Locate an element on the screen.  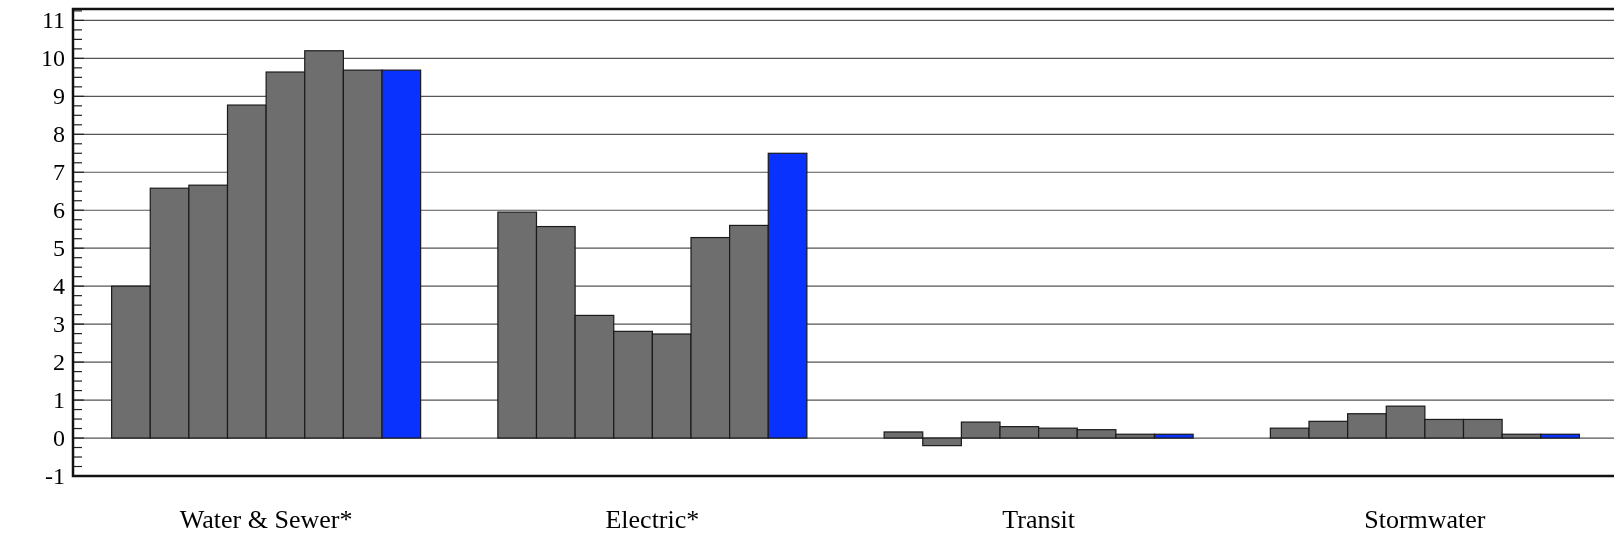
x-tick-label: Water & Sewer* is located at coordinates (266, 519).